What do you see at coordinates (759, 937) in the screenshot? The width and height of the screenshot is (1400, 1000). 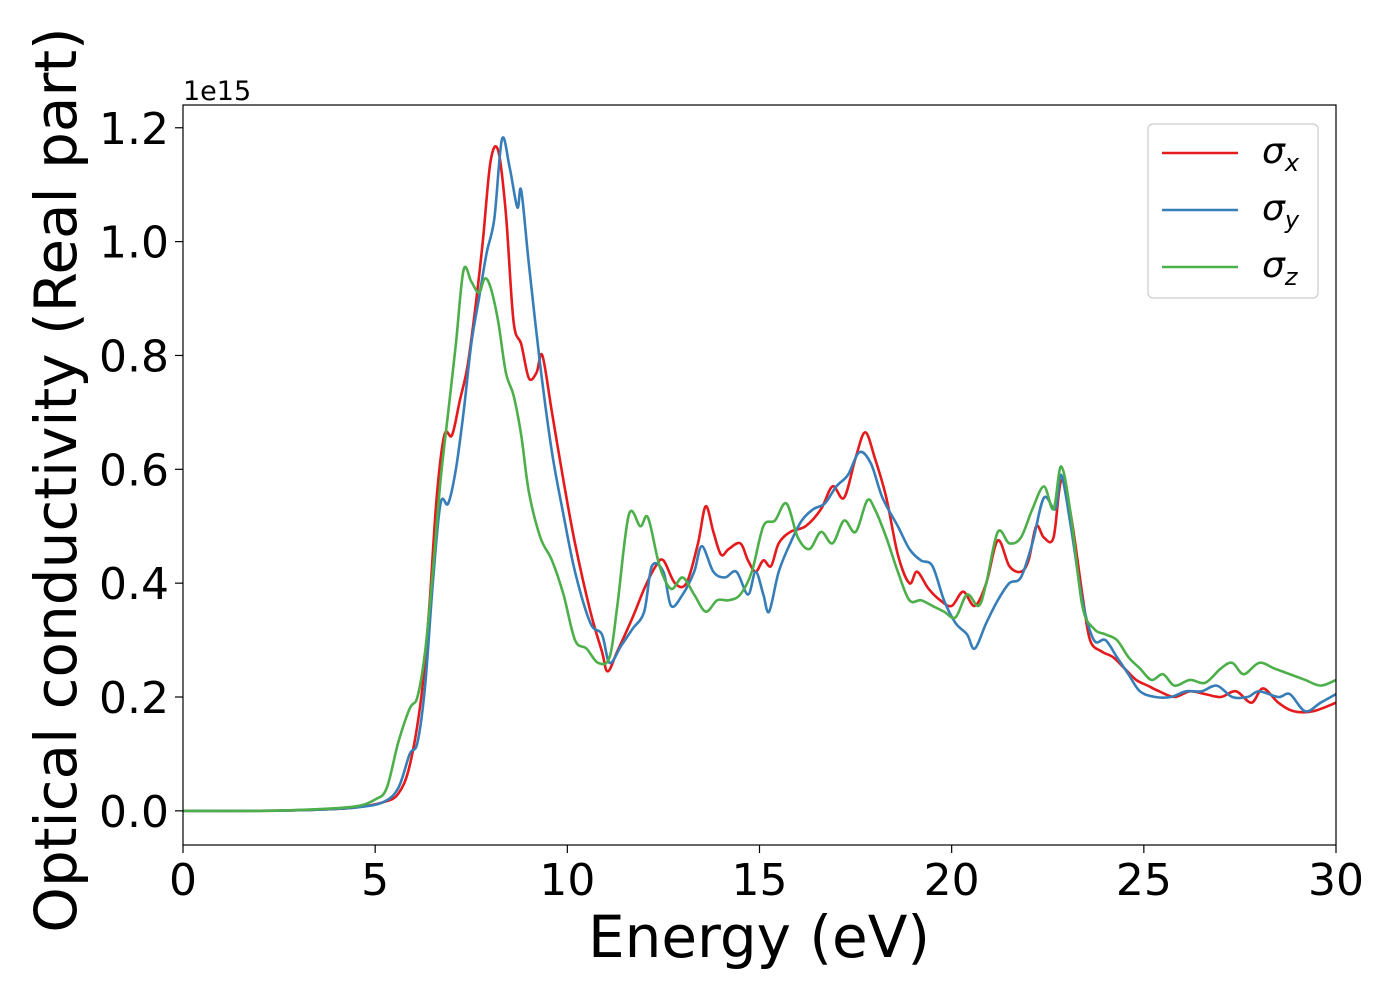 I see `x-axis-label: Energy (eV)` at bounding box center [759, 937].